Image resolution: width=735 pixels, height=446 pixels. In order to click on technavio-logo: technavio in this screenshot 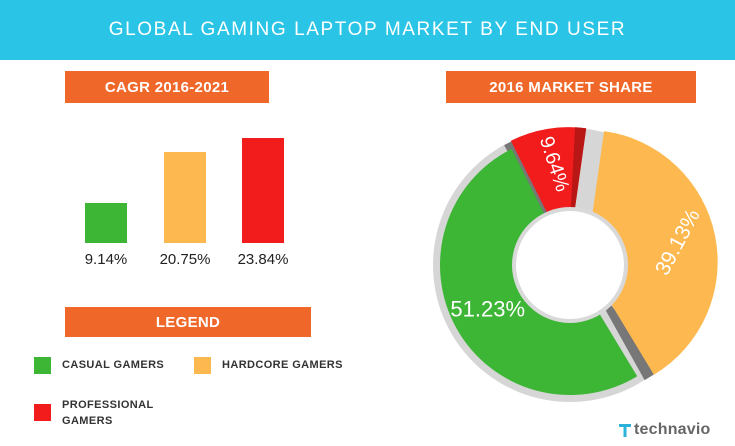, I will do `click(664, 430)`.